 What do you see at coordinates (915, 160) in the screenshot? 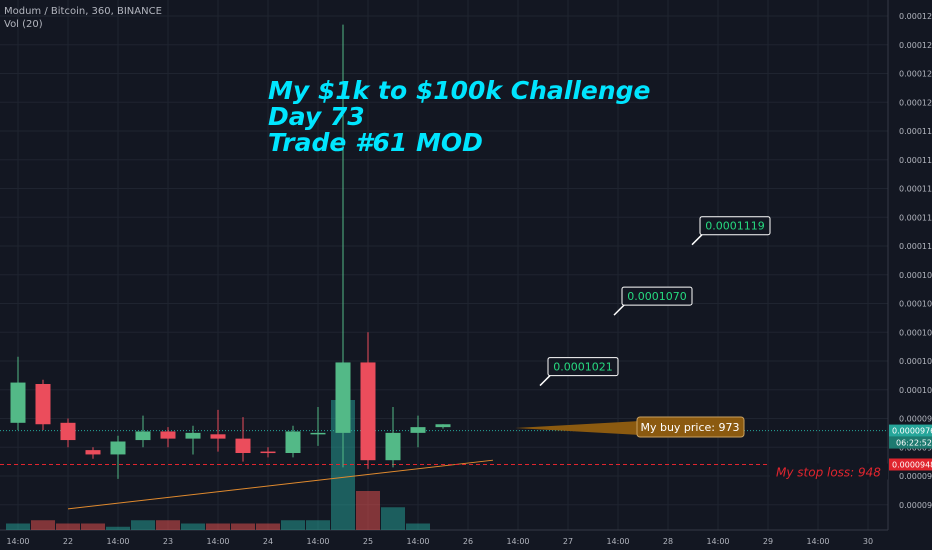
I see `y-tick-label: 0.0001160` at bounding box center [915, 160].